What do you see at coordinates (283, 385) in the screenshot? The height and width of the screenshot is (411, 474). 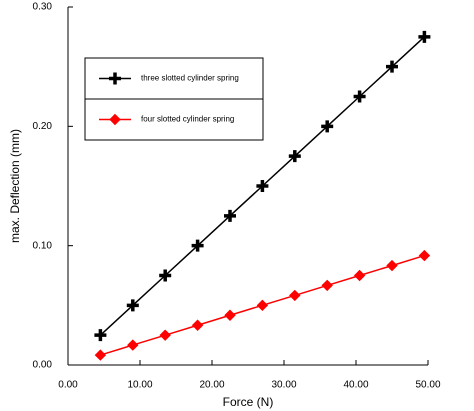 I see `x-tick-label: 30.00` at bounding box center [283, 385].